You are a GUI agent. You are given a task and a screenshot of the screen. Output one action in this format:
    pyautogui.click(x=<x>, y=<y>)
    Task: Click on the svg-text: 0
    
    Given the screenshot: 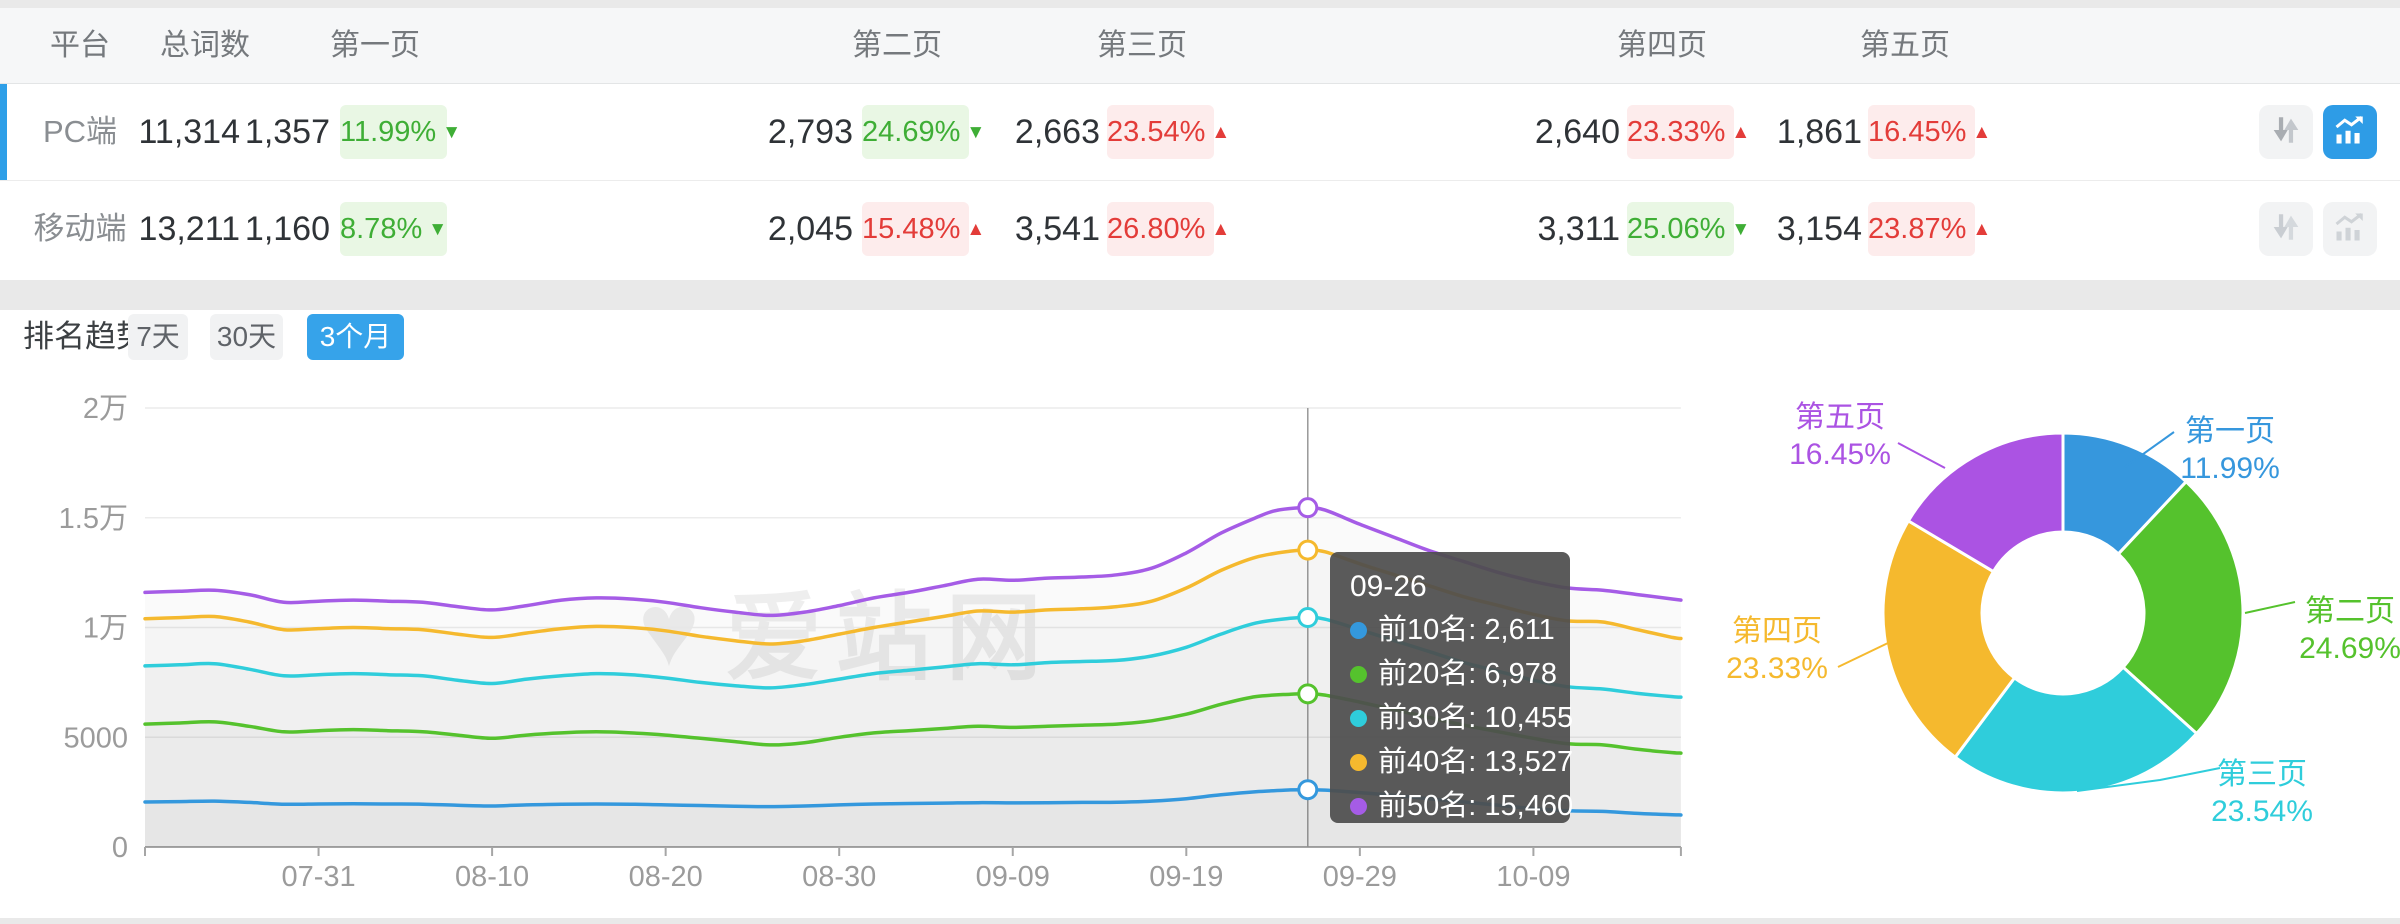 What is the action you would take?
    pyautogui.click(x=120, y=848)
    